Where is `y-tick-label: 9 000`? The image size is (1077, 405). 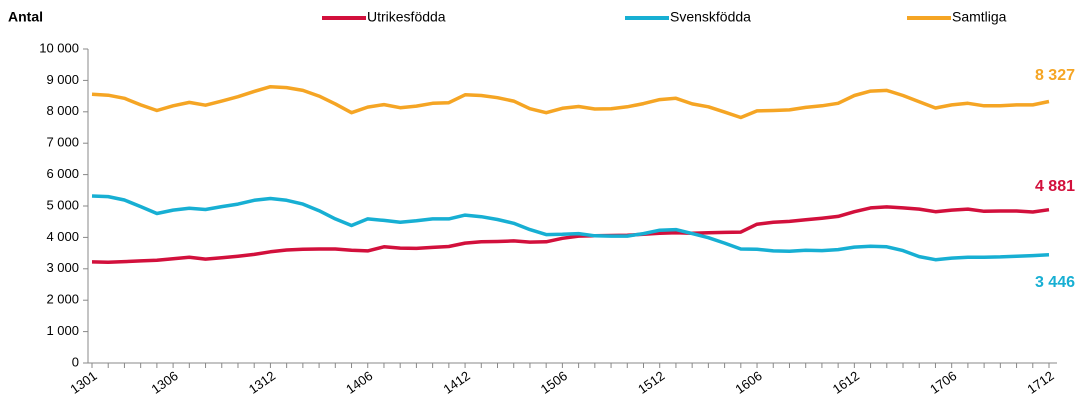
y-tick-label: 9 000 is located at coordinates (62, 79).